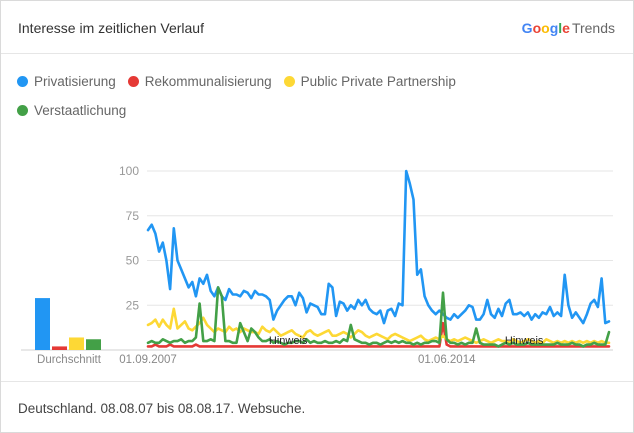  I want to click on legend-item: Privatisierung, so click(66, 81).